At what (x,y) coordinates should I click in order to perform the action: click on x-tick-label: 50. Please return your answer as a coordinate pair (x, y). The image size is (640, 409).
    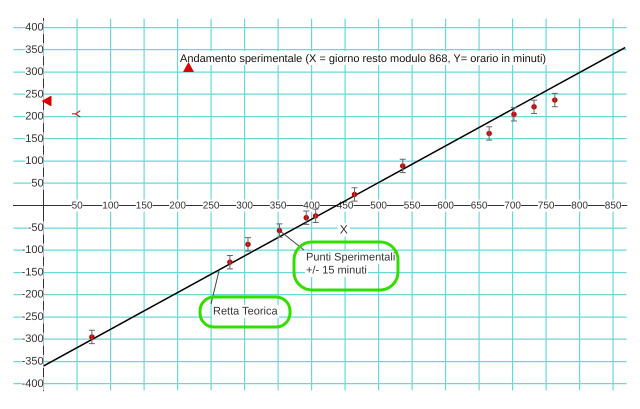
    Looking at the image, I should click on (78, 206).